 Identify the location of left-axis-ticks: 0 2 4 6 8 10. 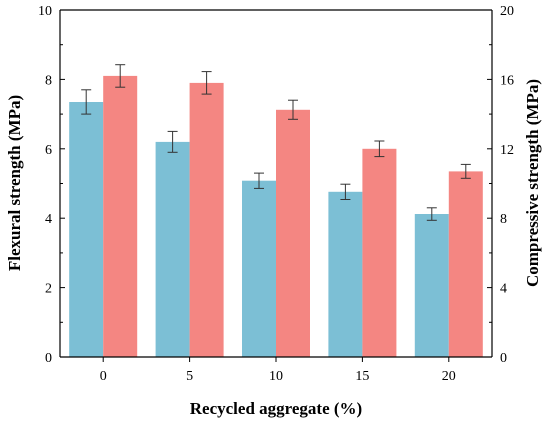
(51, 185).